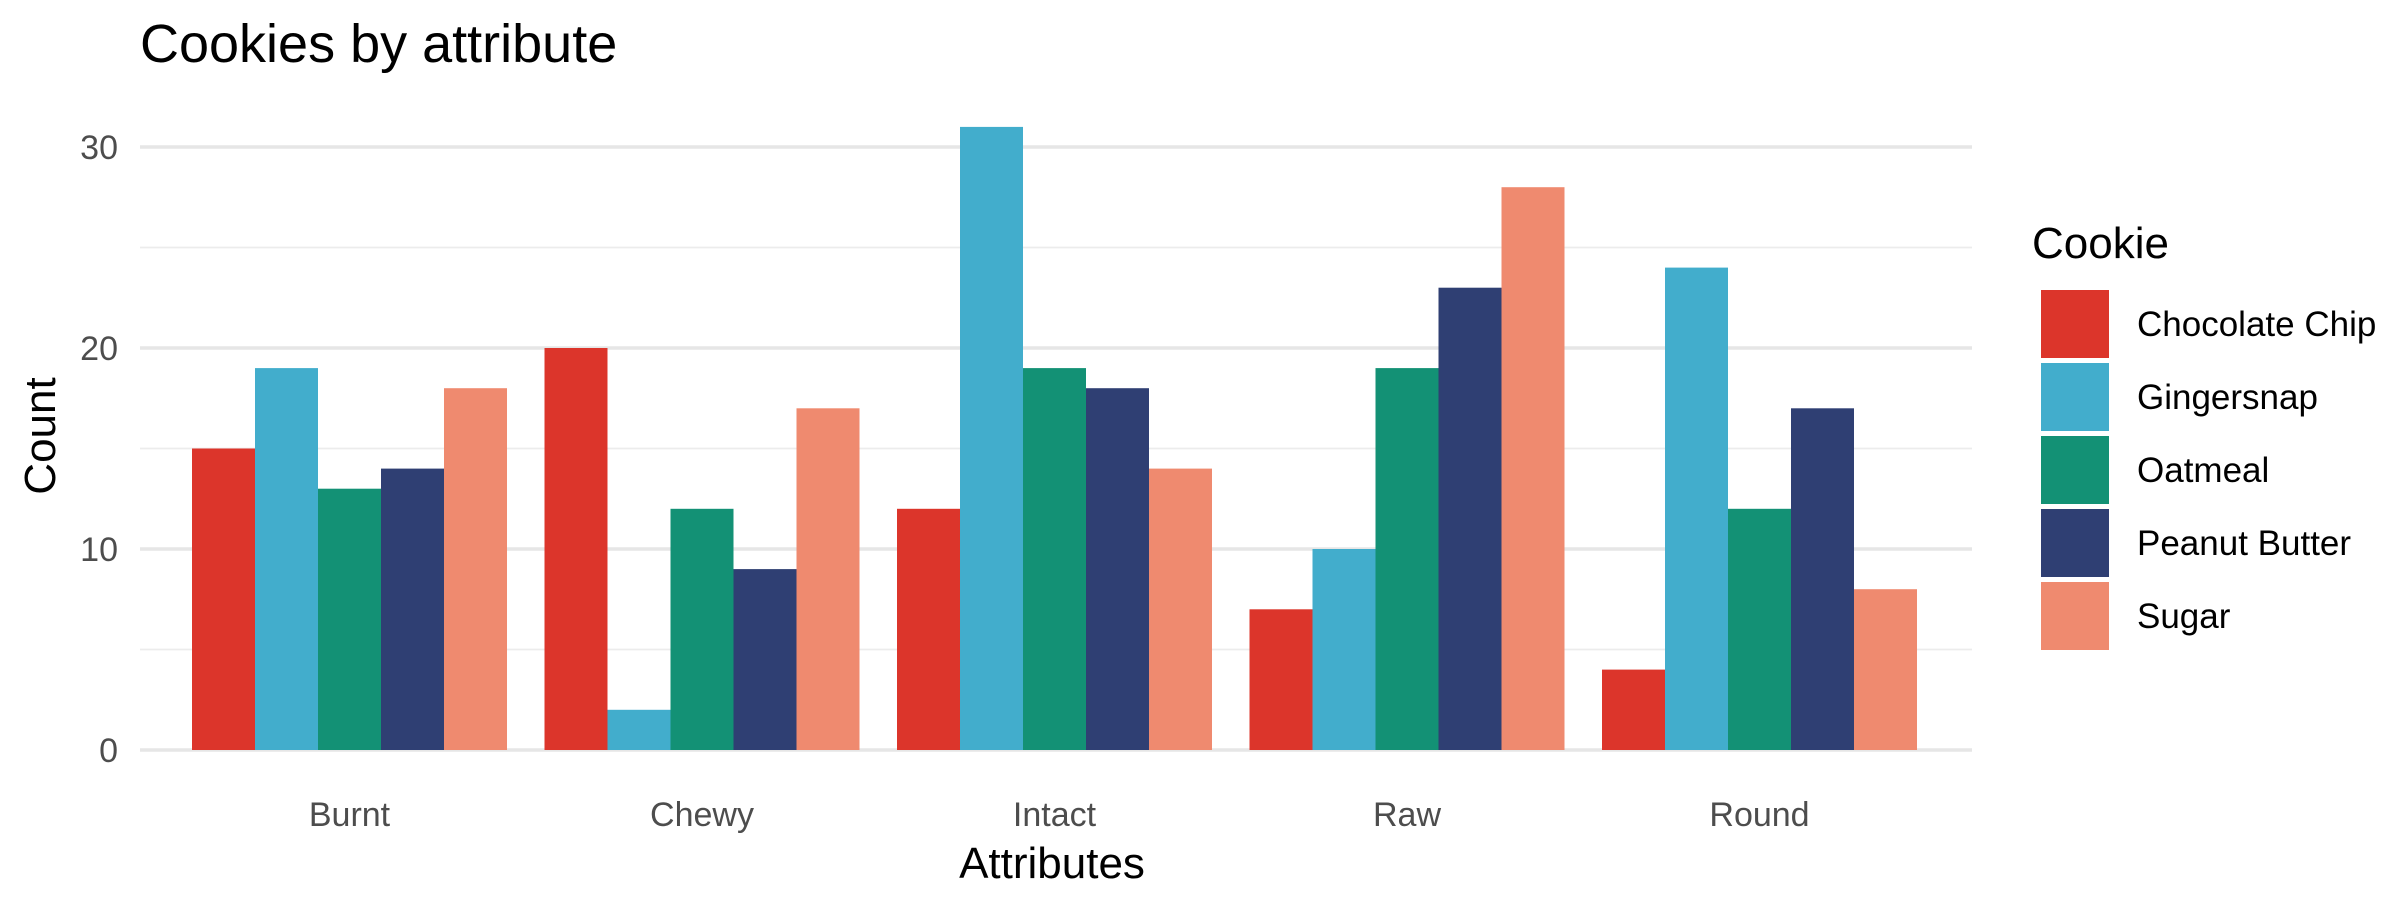 This screenshot has height=900, width=2400. Describe the element at coordinates (2244, 543) in the screenshot. I see `legend-label: Peanut Butter` at that location.